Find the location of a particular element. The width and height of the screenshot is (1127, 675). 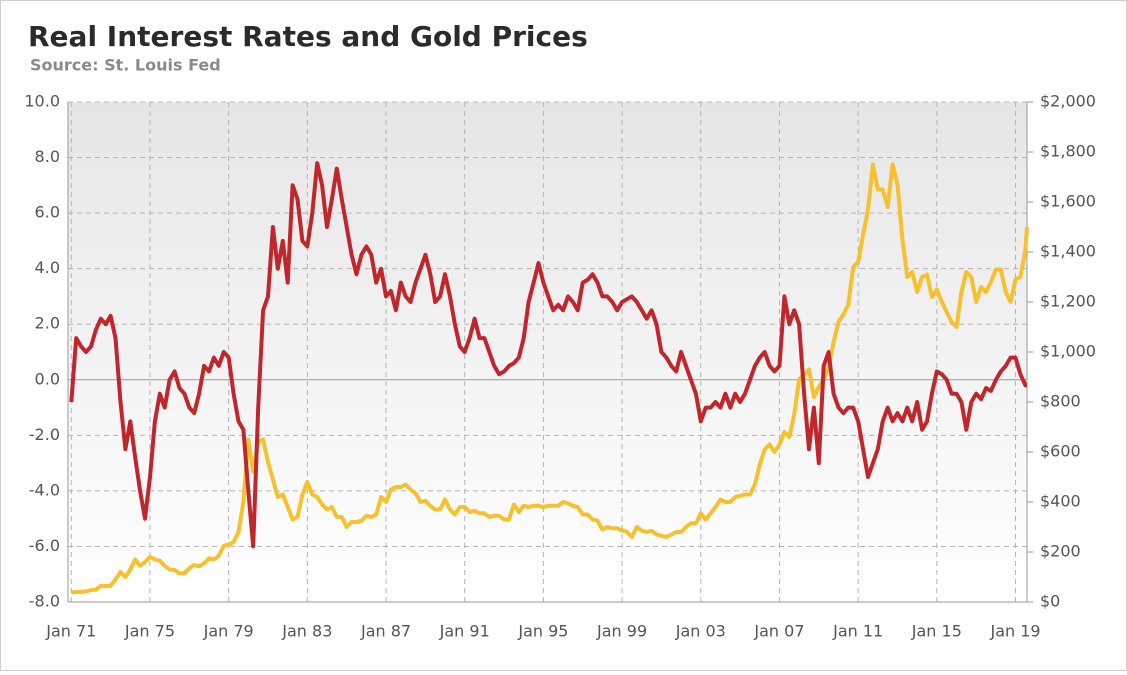

x-tick-label: Jan 11 is located at coordinates (857, 631).